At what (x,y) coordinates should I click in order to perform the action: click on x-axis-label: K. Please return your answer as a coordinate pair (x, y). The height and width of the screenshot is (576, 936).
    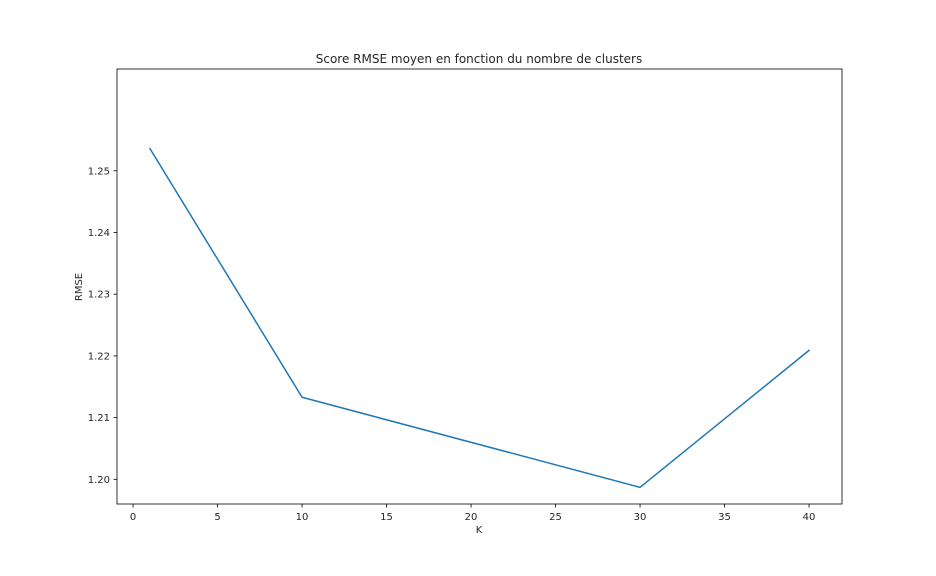
    Looking at the image, I should click on (479, 530).